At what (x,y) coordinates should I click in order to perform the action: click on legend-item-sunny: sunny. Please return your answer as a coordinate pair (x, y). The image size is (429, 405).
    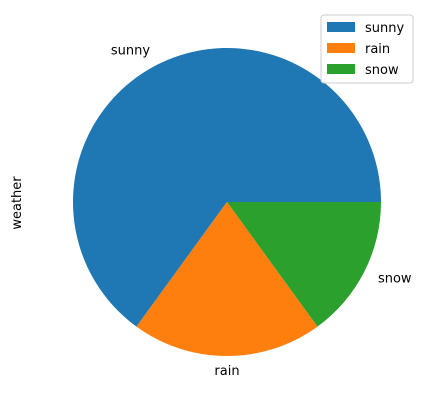
    Looking at the image, I should click on (365, 28).